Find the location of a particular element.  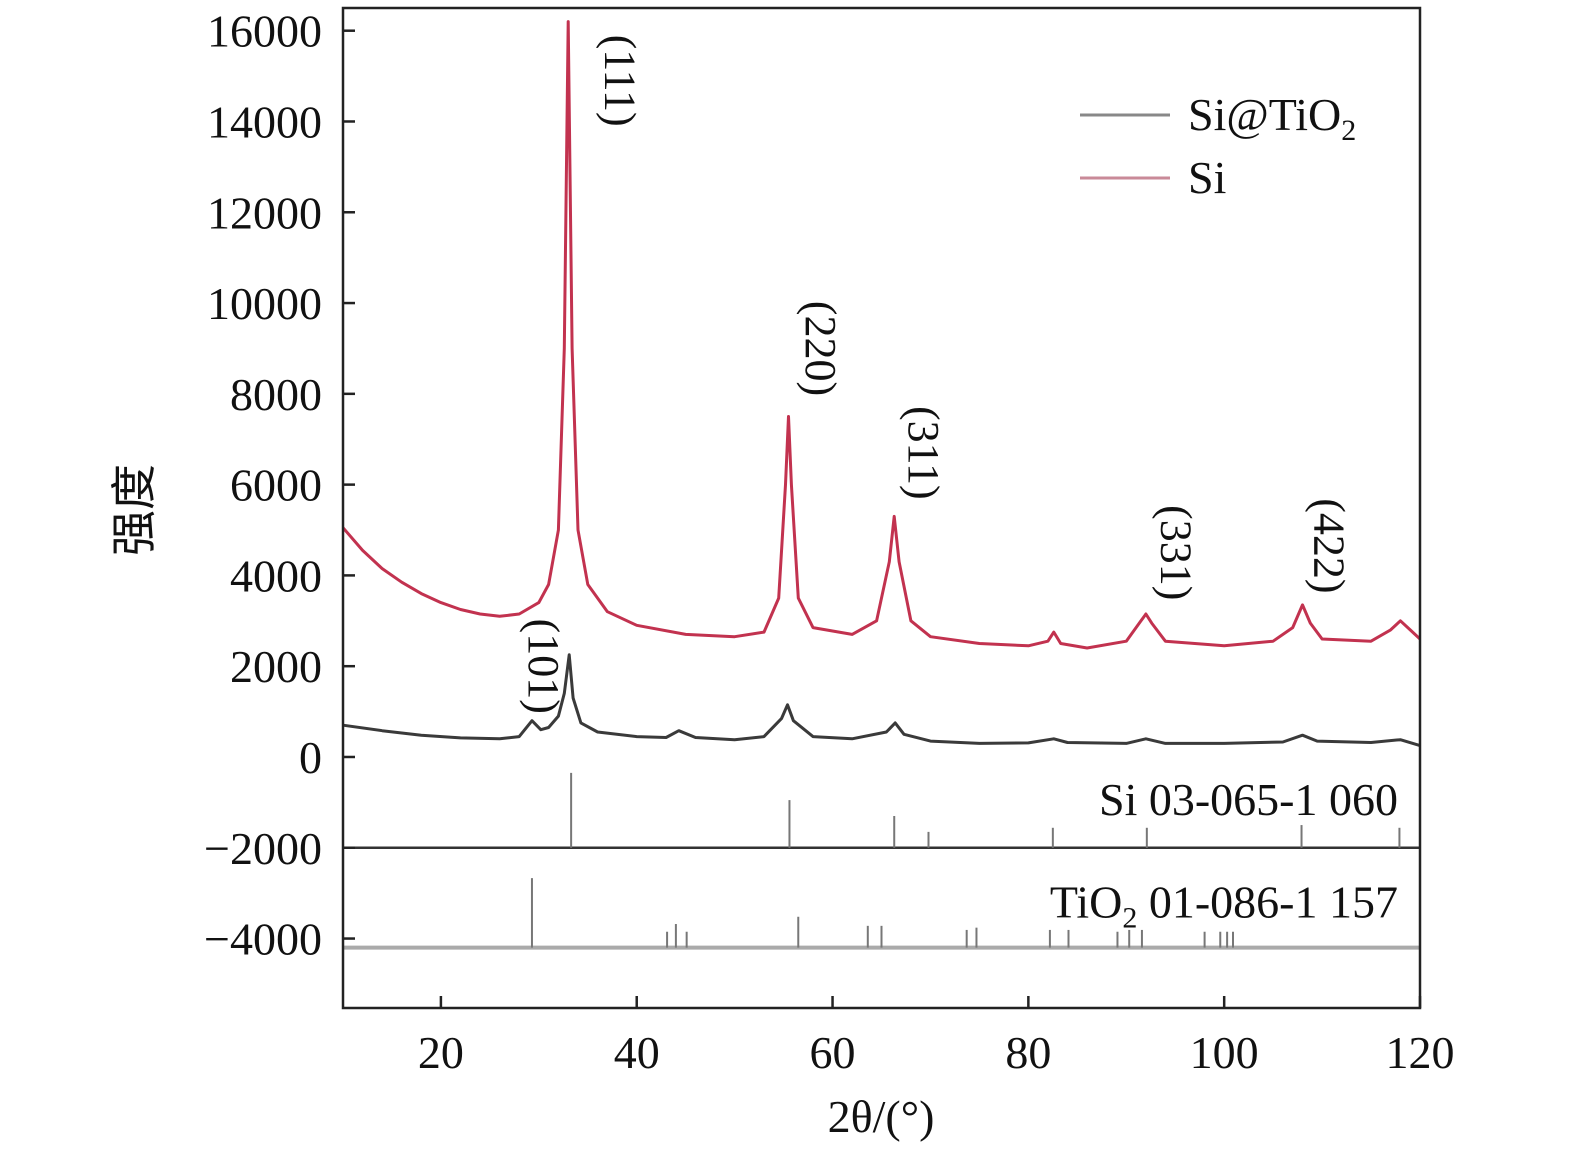

x-tick-label: 40 is located at coordinates (637, 1052).